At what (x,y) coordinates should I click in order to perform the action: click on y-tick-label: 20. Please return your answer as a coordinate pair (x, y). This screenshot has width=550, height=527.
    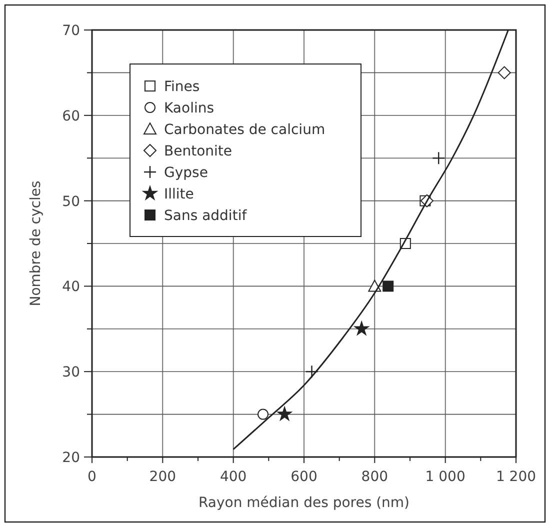
    Looking at the image, I should click on (71, 458).